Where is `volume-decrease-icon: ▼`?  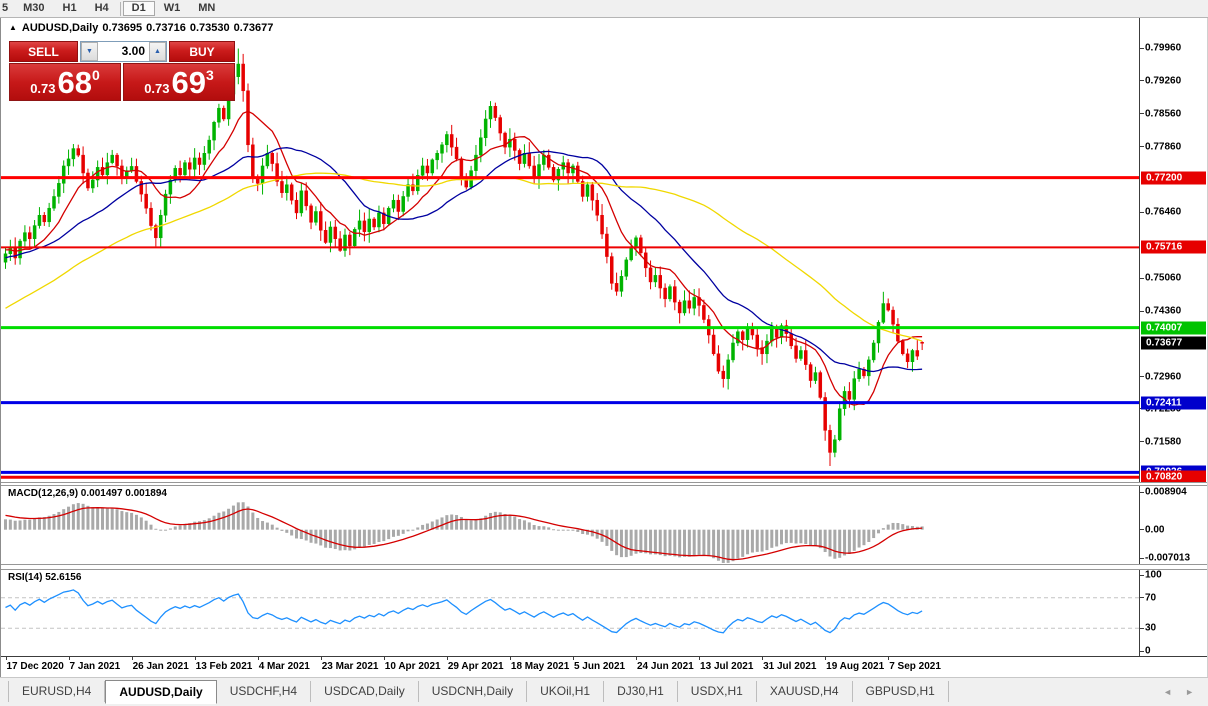 volume-decrease-icon: ▼ is located at coordinates (89, 51).